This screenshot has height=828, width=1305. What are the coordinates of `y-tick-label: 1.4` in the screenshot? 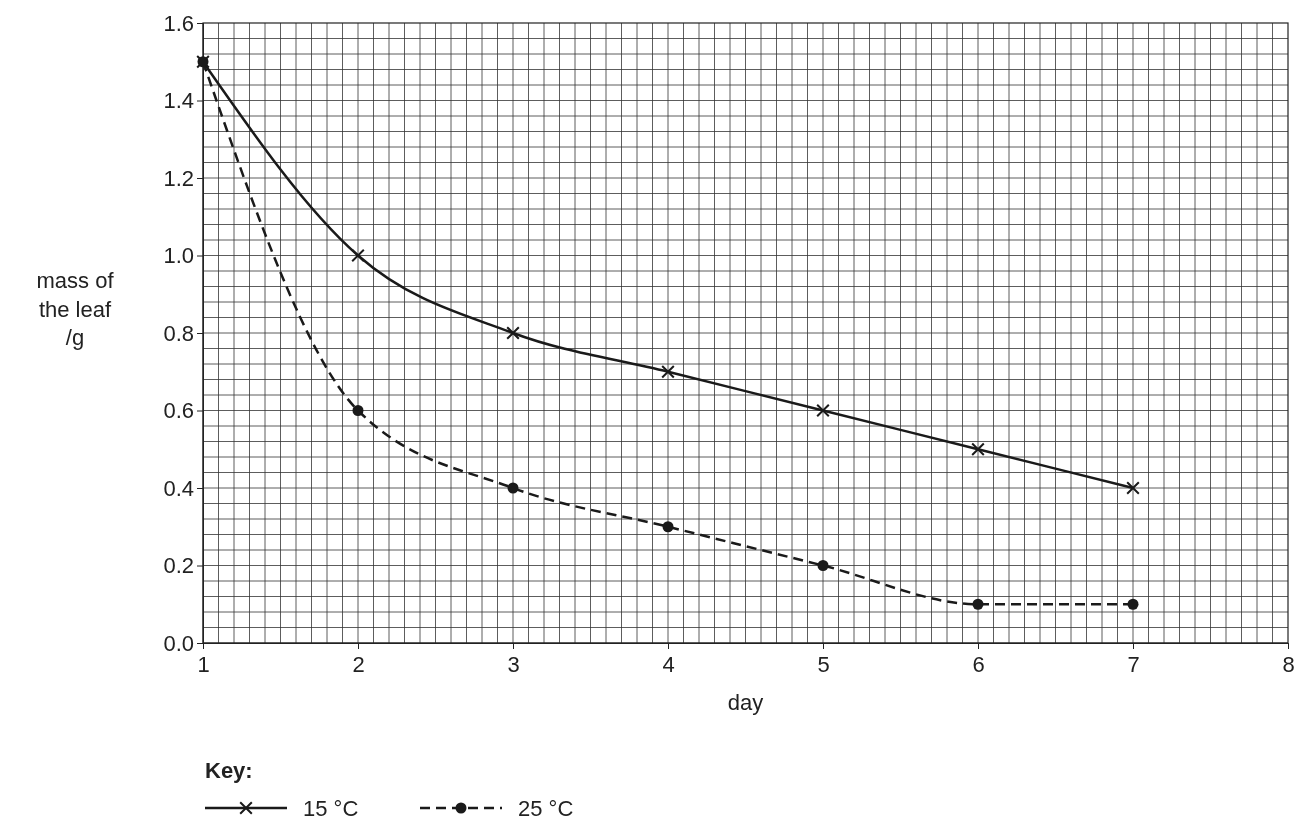 It's located at (178, 101).